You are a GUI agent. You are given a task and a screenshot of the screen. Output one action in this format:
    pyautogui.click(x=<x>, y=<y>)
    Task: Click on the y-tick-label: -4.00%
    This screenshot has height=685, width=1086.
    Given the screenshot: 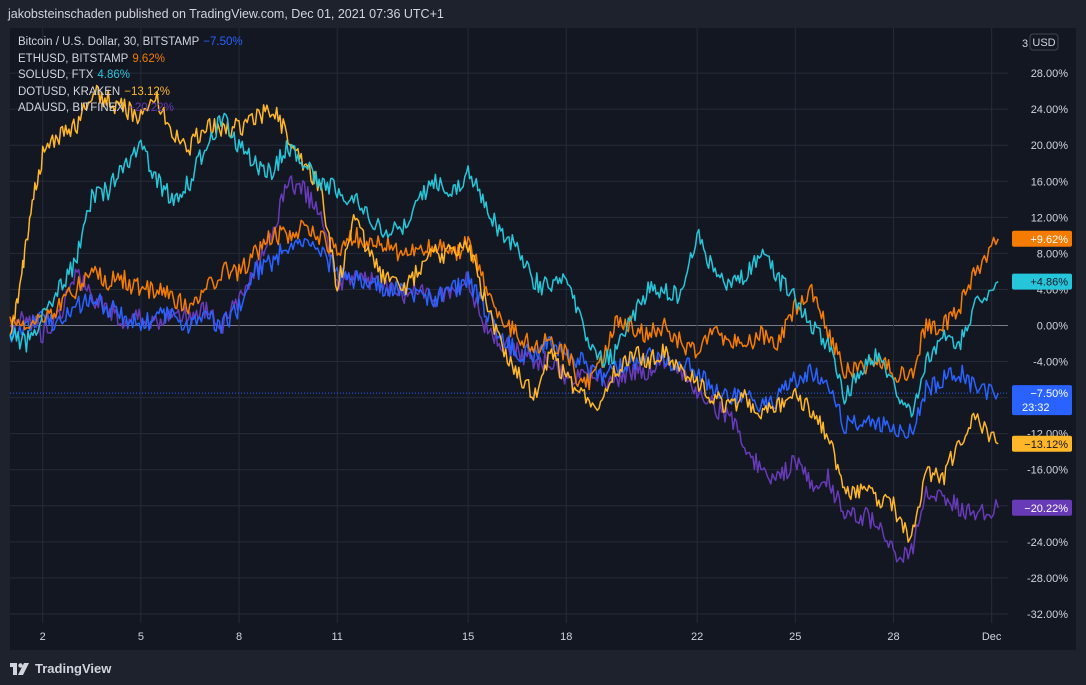 What is the action you would take?
    pyautogui.click(x=1050, y=363)
    